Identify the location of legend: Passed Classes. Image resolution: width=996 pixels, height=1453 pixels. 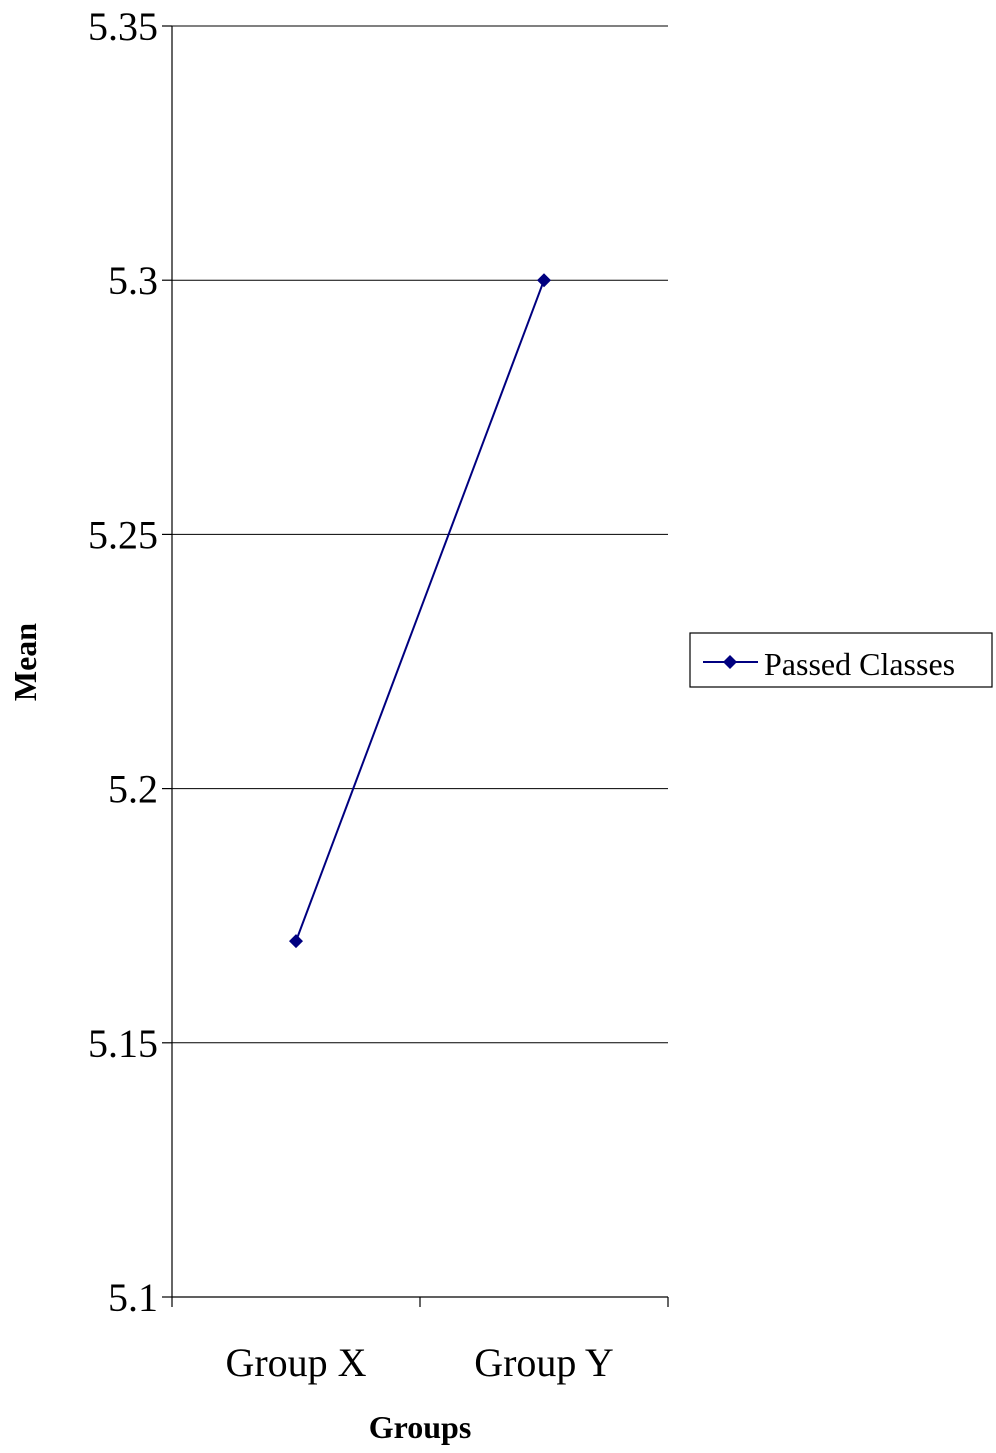
(841, 660).